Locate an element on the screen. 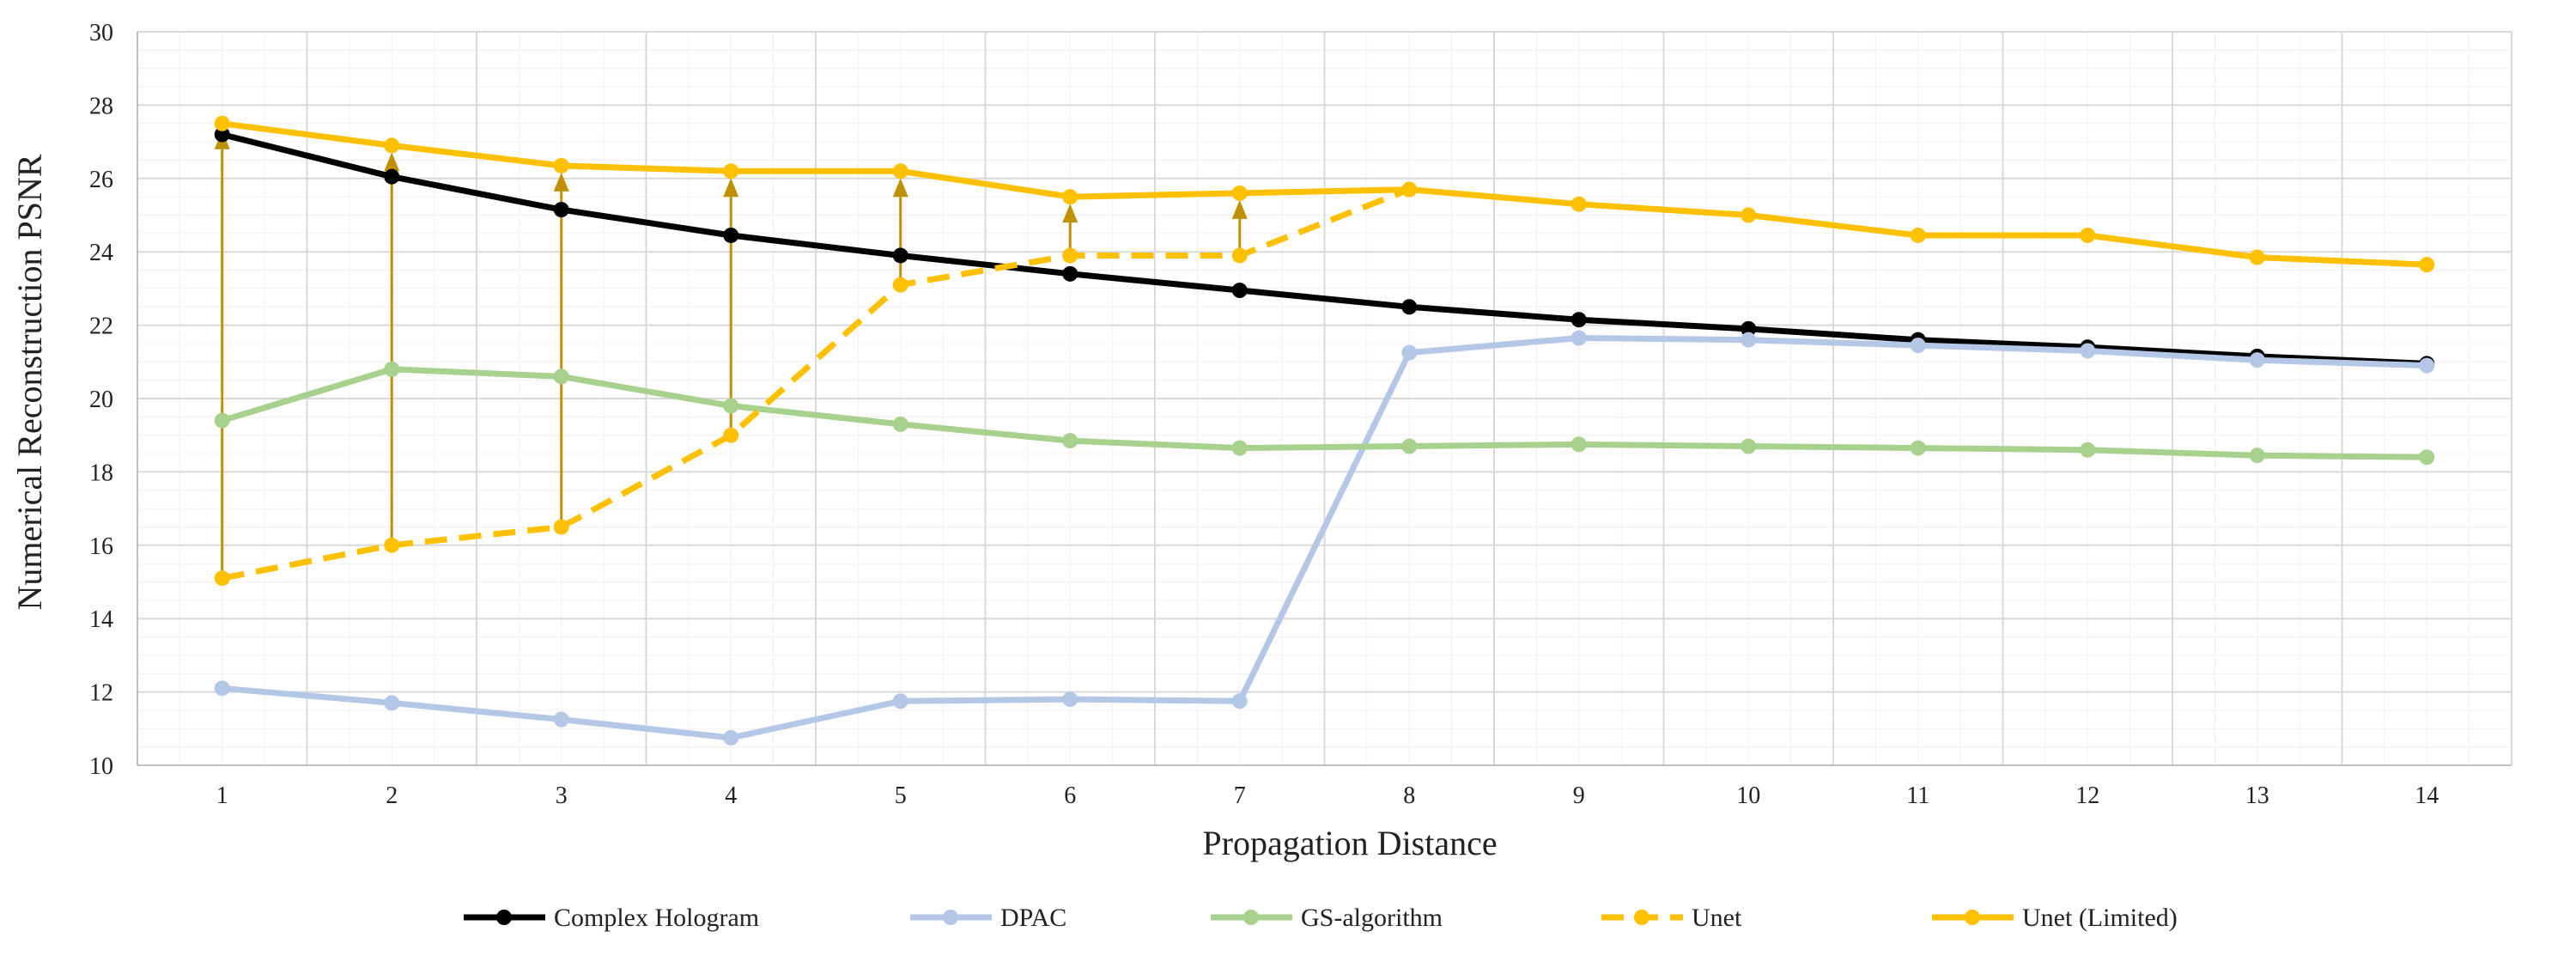 This screenshot has height=962, width=2576. legend-item: Complex Hologram is located at coordinates (611, 918).